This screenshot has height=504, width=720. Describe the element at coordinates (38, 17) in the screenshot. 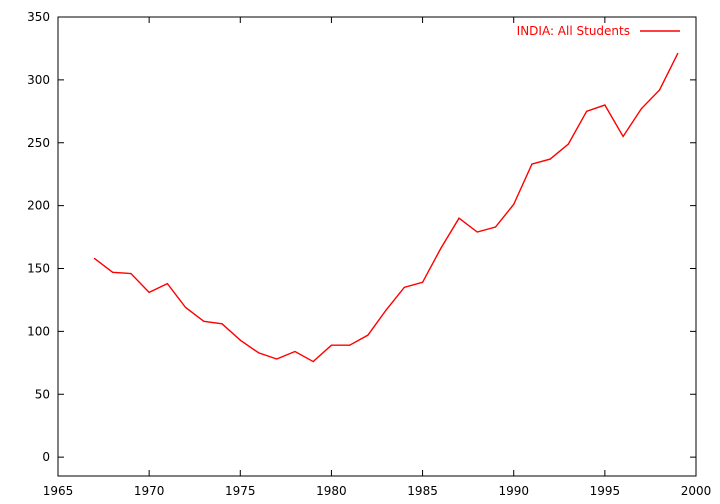

I see `y-tick-label: 350` at that location.